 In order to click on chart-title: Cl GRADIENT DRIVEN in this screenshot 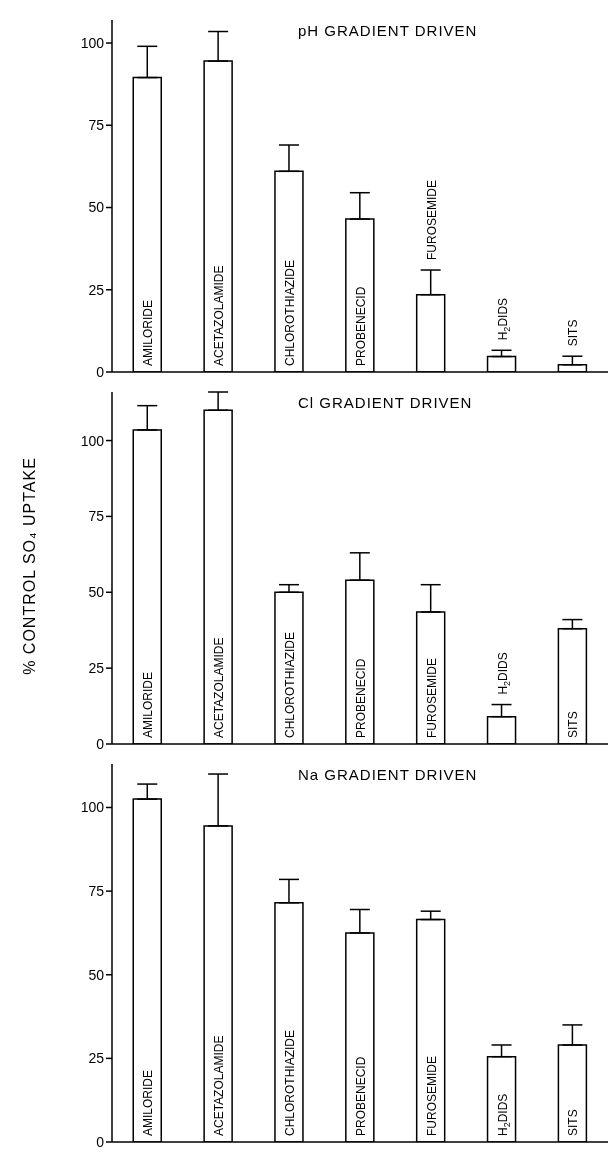, I will do `click(385, 402)`.